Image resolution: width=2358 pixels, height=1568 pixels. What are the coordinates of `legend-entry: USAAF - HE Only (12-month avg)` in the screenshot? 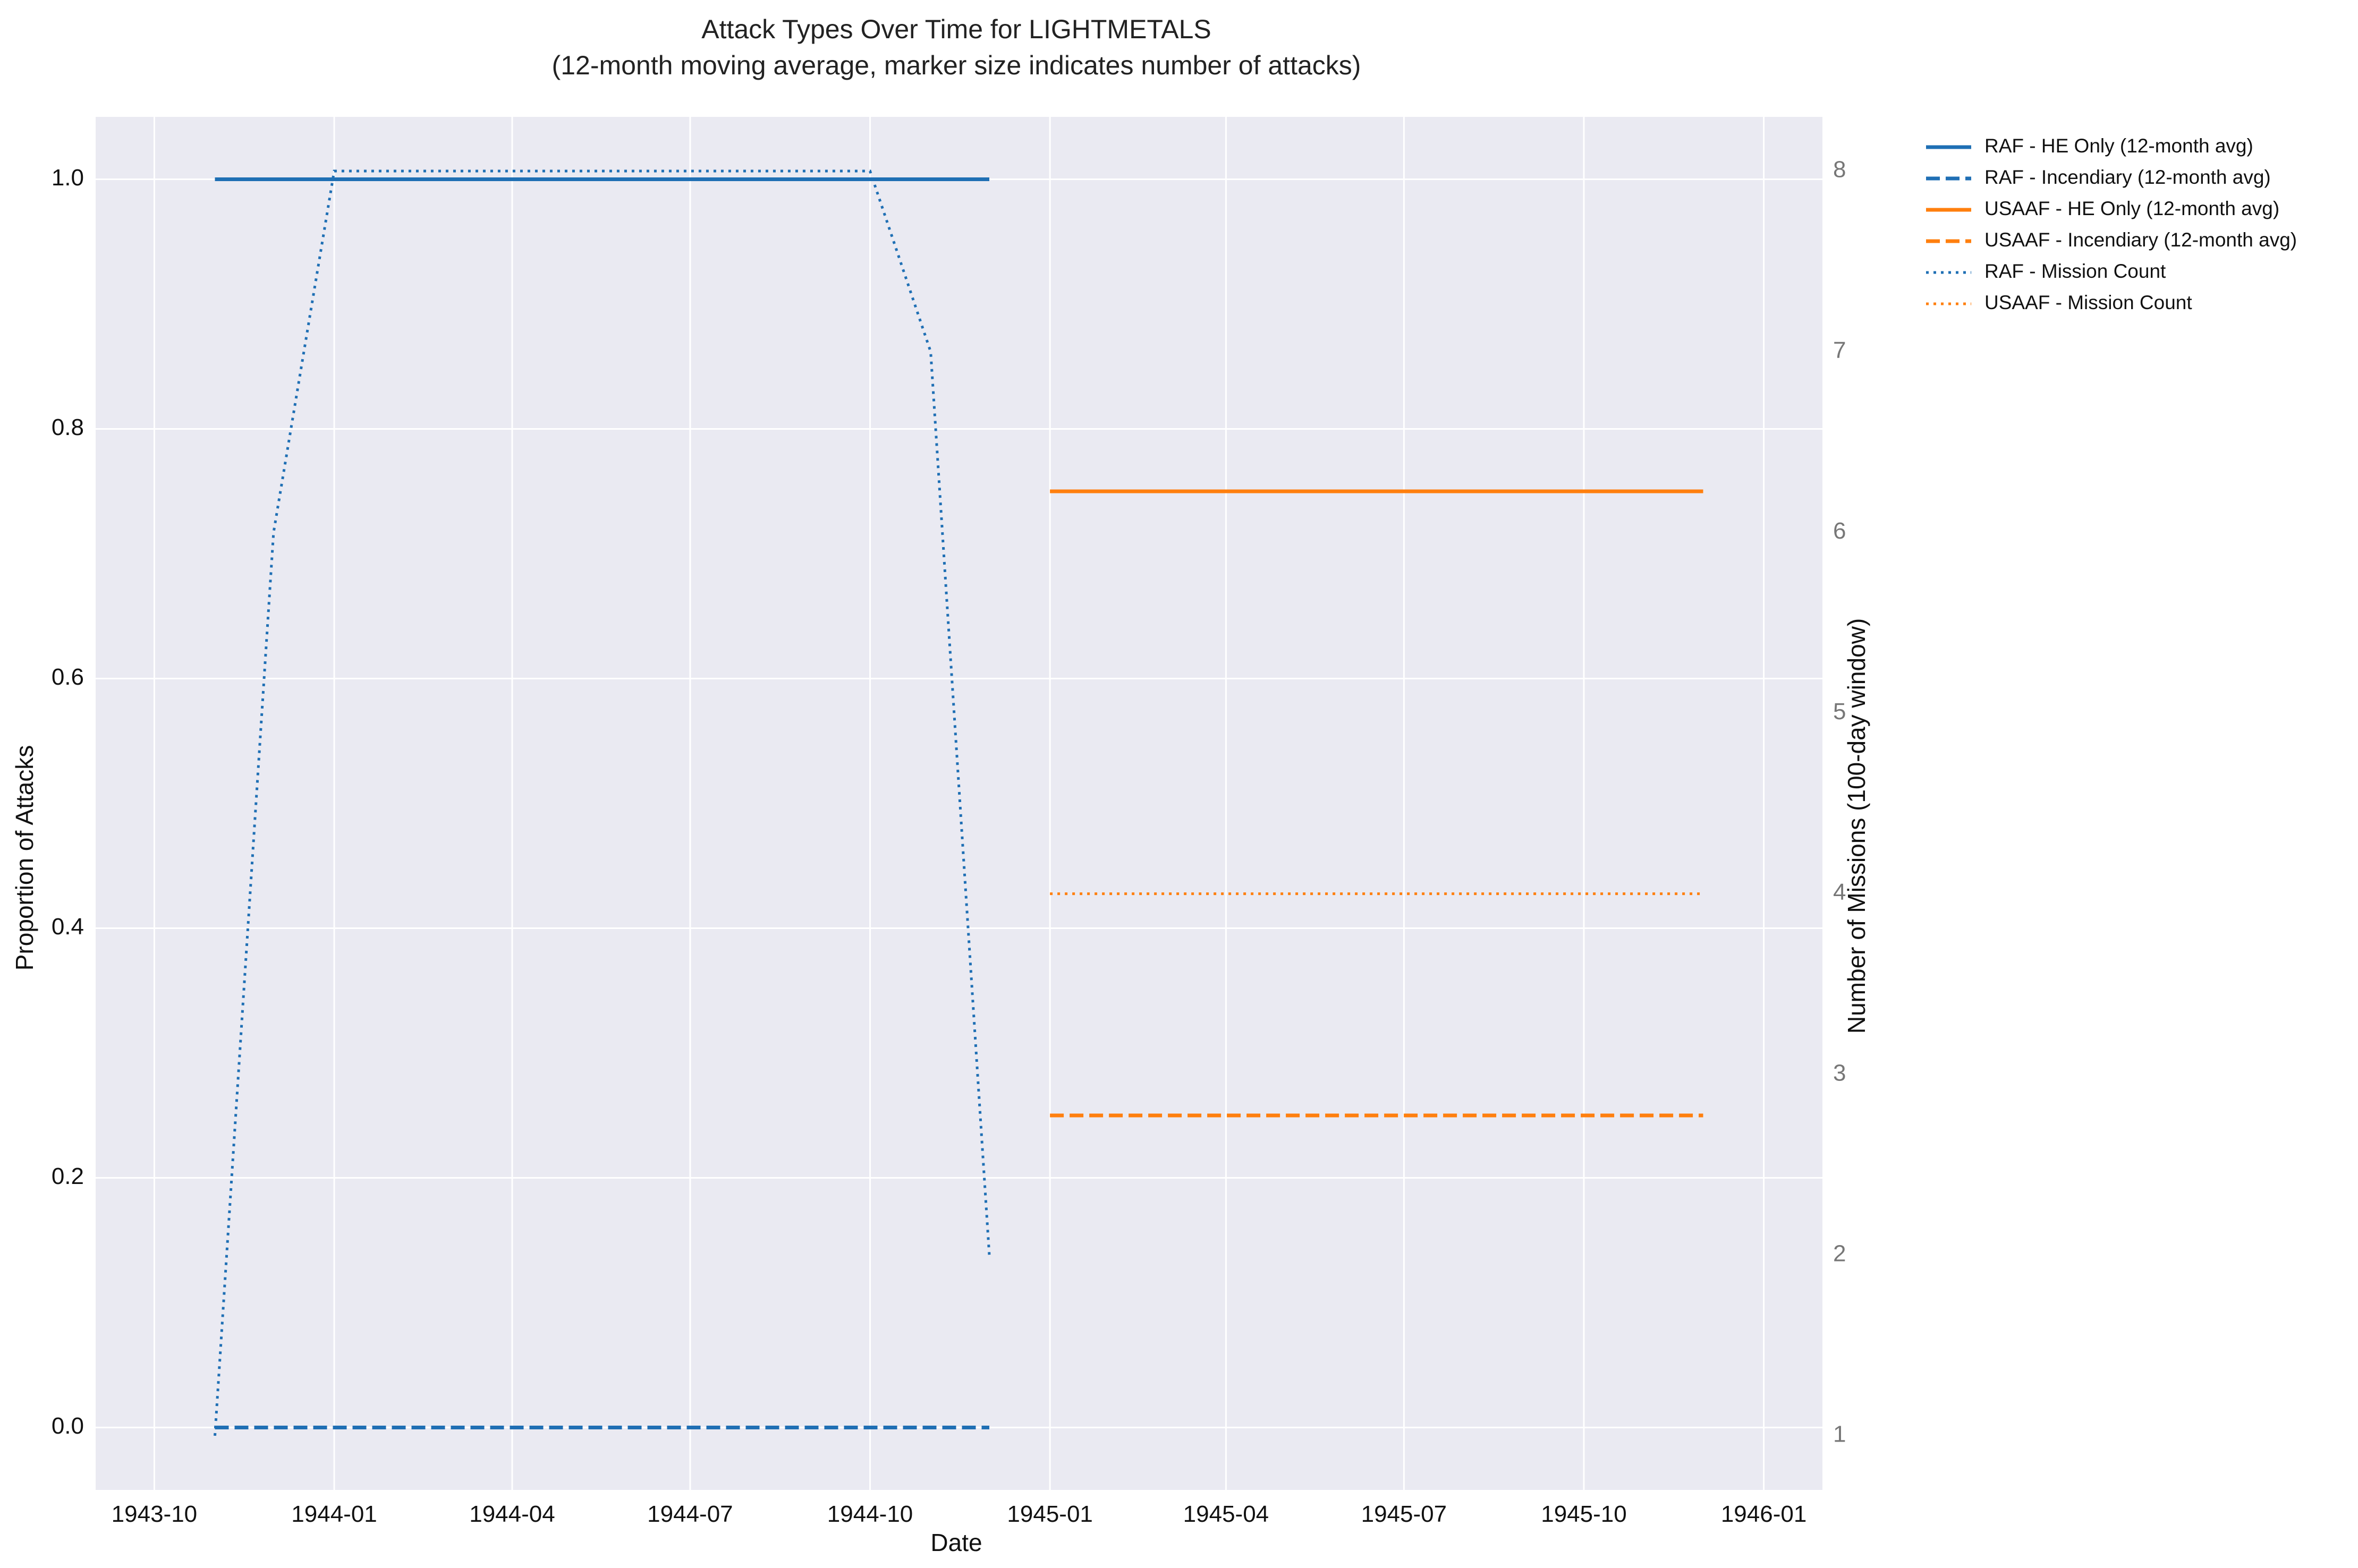 It's located at (2131, 208).